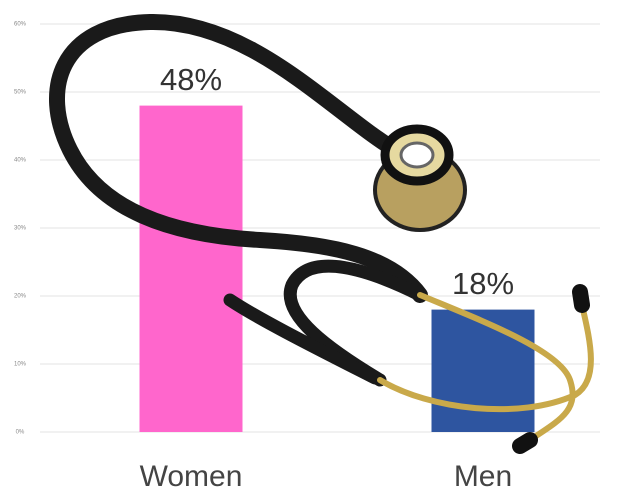 The image size is (631, 500). What do you see at coordinates (20, 229) in the screenshot?
I see `y-tick-label: 30%` at bounding box center [20, 229].